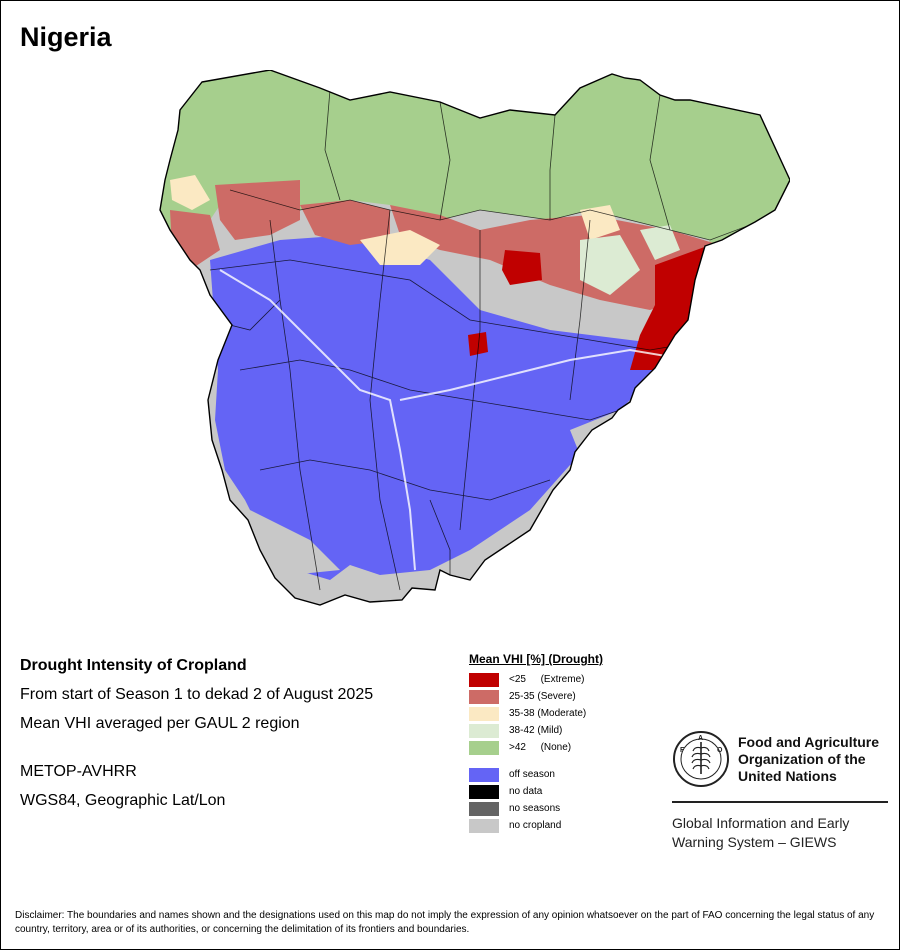 The image size is (900, 950). Describe the element at coordinates (160, 723) in the screenshot. I see `map-method: Mean VHI averaged per GAUL 2 region` at that location.